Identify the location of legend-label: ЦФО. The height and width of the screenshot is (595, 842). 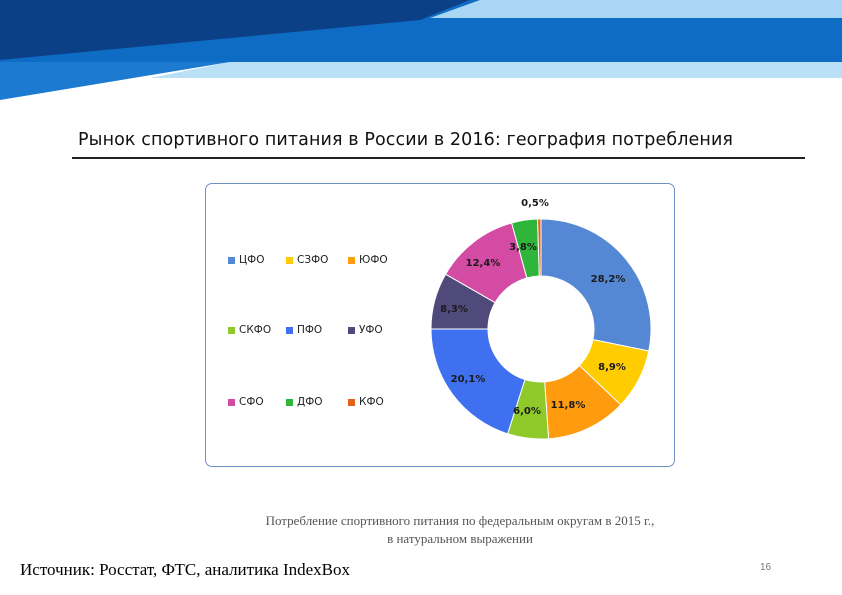
(252, 260).